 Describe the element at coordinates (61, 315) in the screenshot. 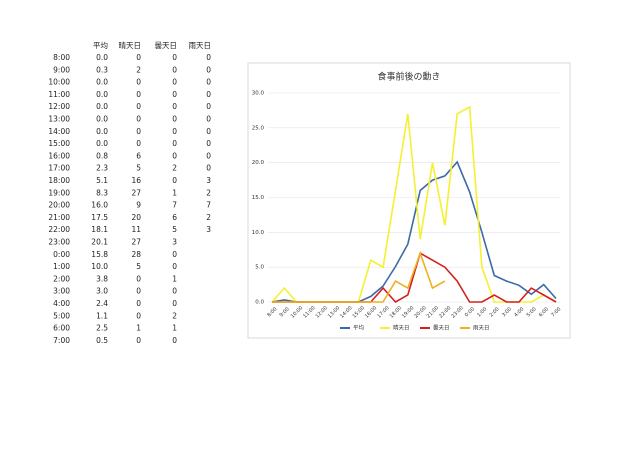

I see `table-cell: 5:00` at that location.